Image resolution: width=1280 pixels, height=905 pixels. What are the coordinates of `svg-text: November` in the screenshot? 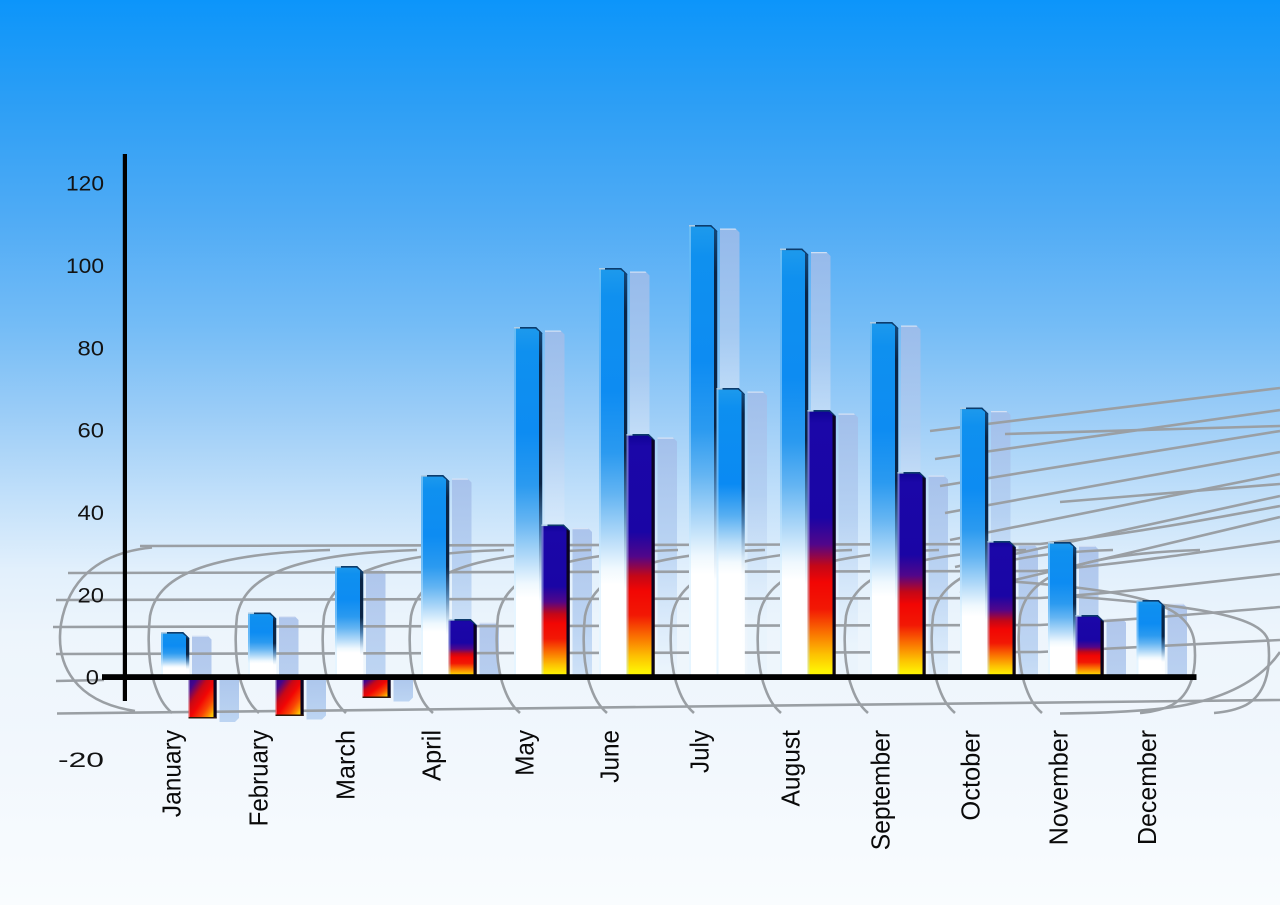 It's located at (1059, 788).